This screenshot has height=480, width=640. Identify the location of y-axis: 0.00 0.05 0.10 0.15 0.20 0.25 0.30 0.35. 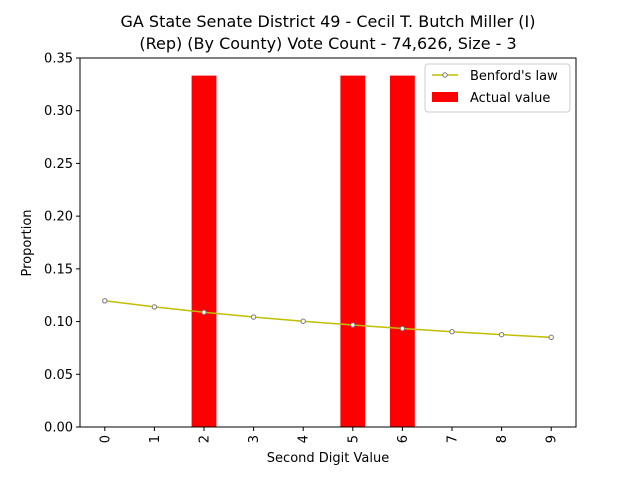
(62, 244).